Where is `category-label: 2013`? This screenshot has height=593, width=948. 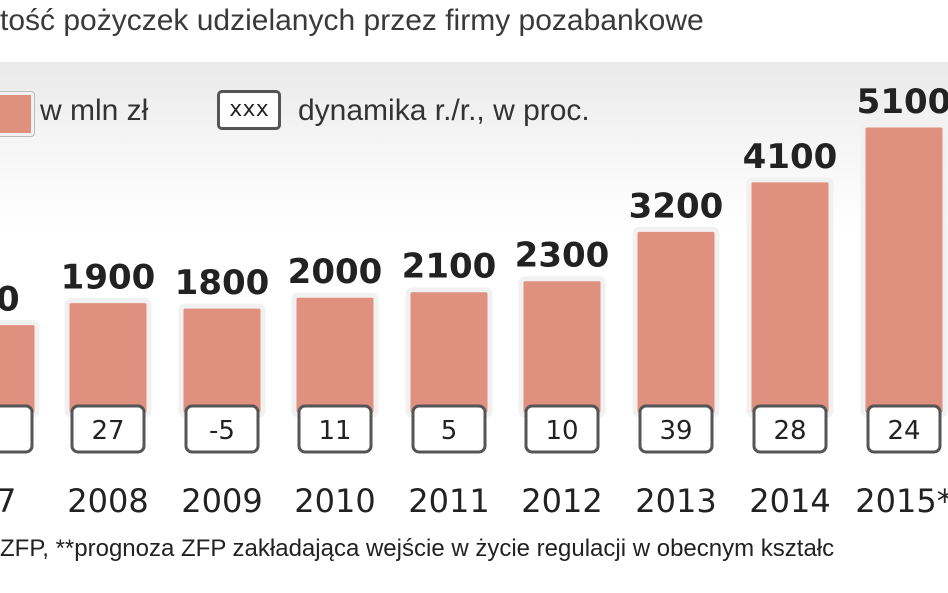
category-label: 2013 is located at coordinates (675, 501).